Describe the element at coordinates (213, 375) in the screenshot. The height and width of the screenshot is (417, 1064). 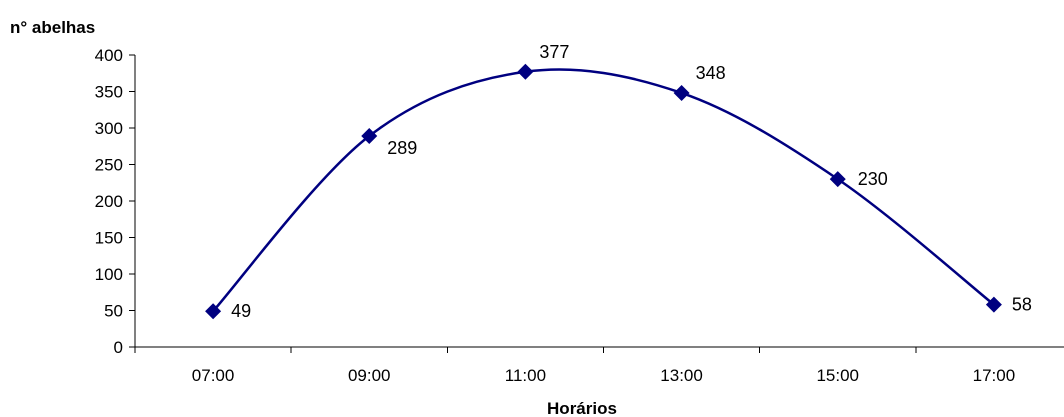
I see `x-tick-label: 07:00` at that location.